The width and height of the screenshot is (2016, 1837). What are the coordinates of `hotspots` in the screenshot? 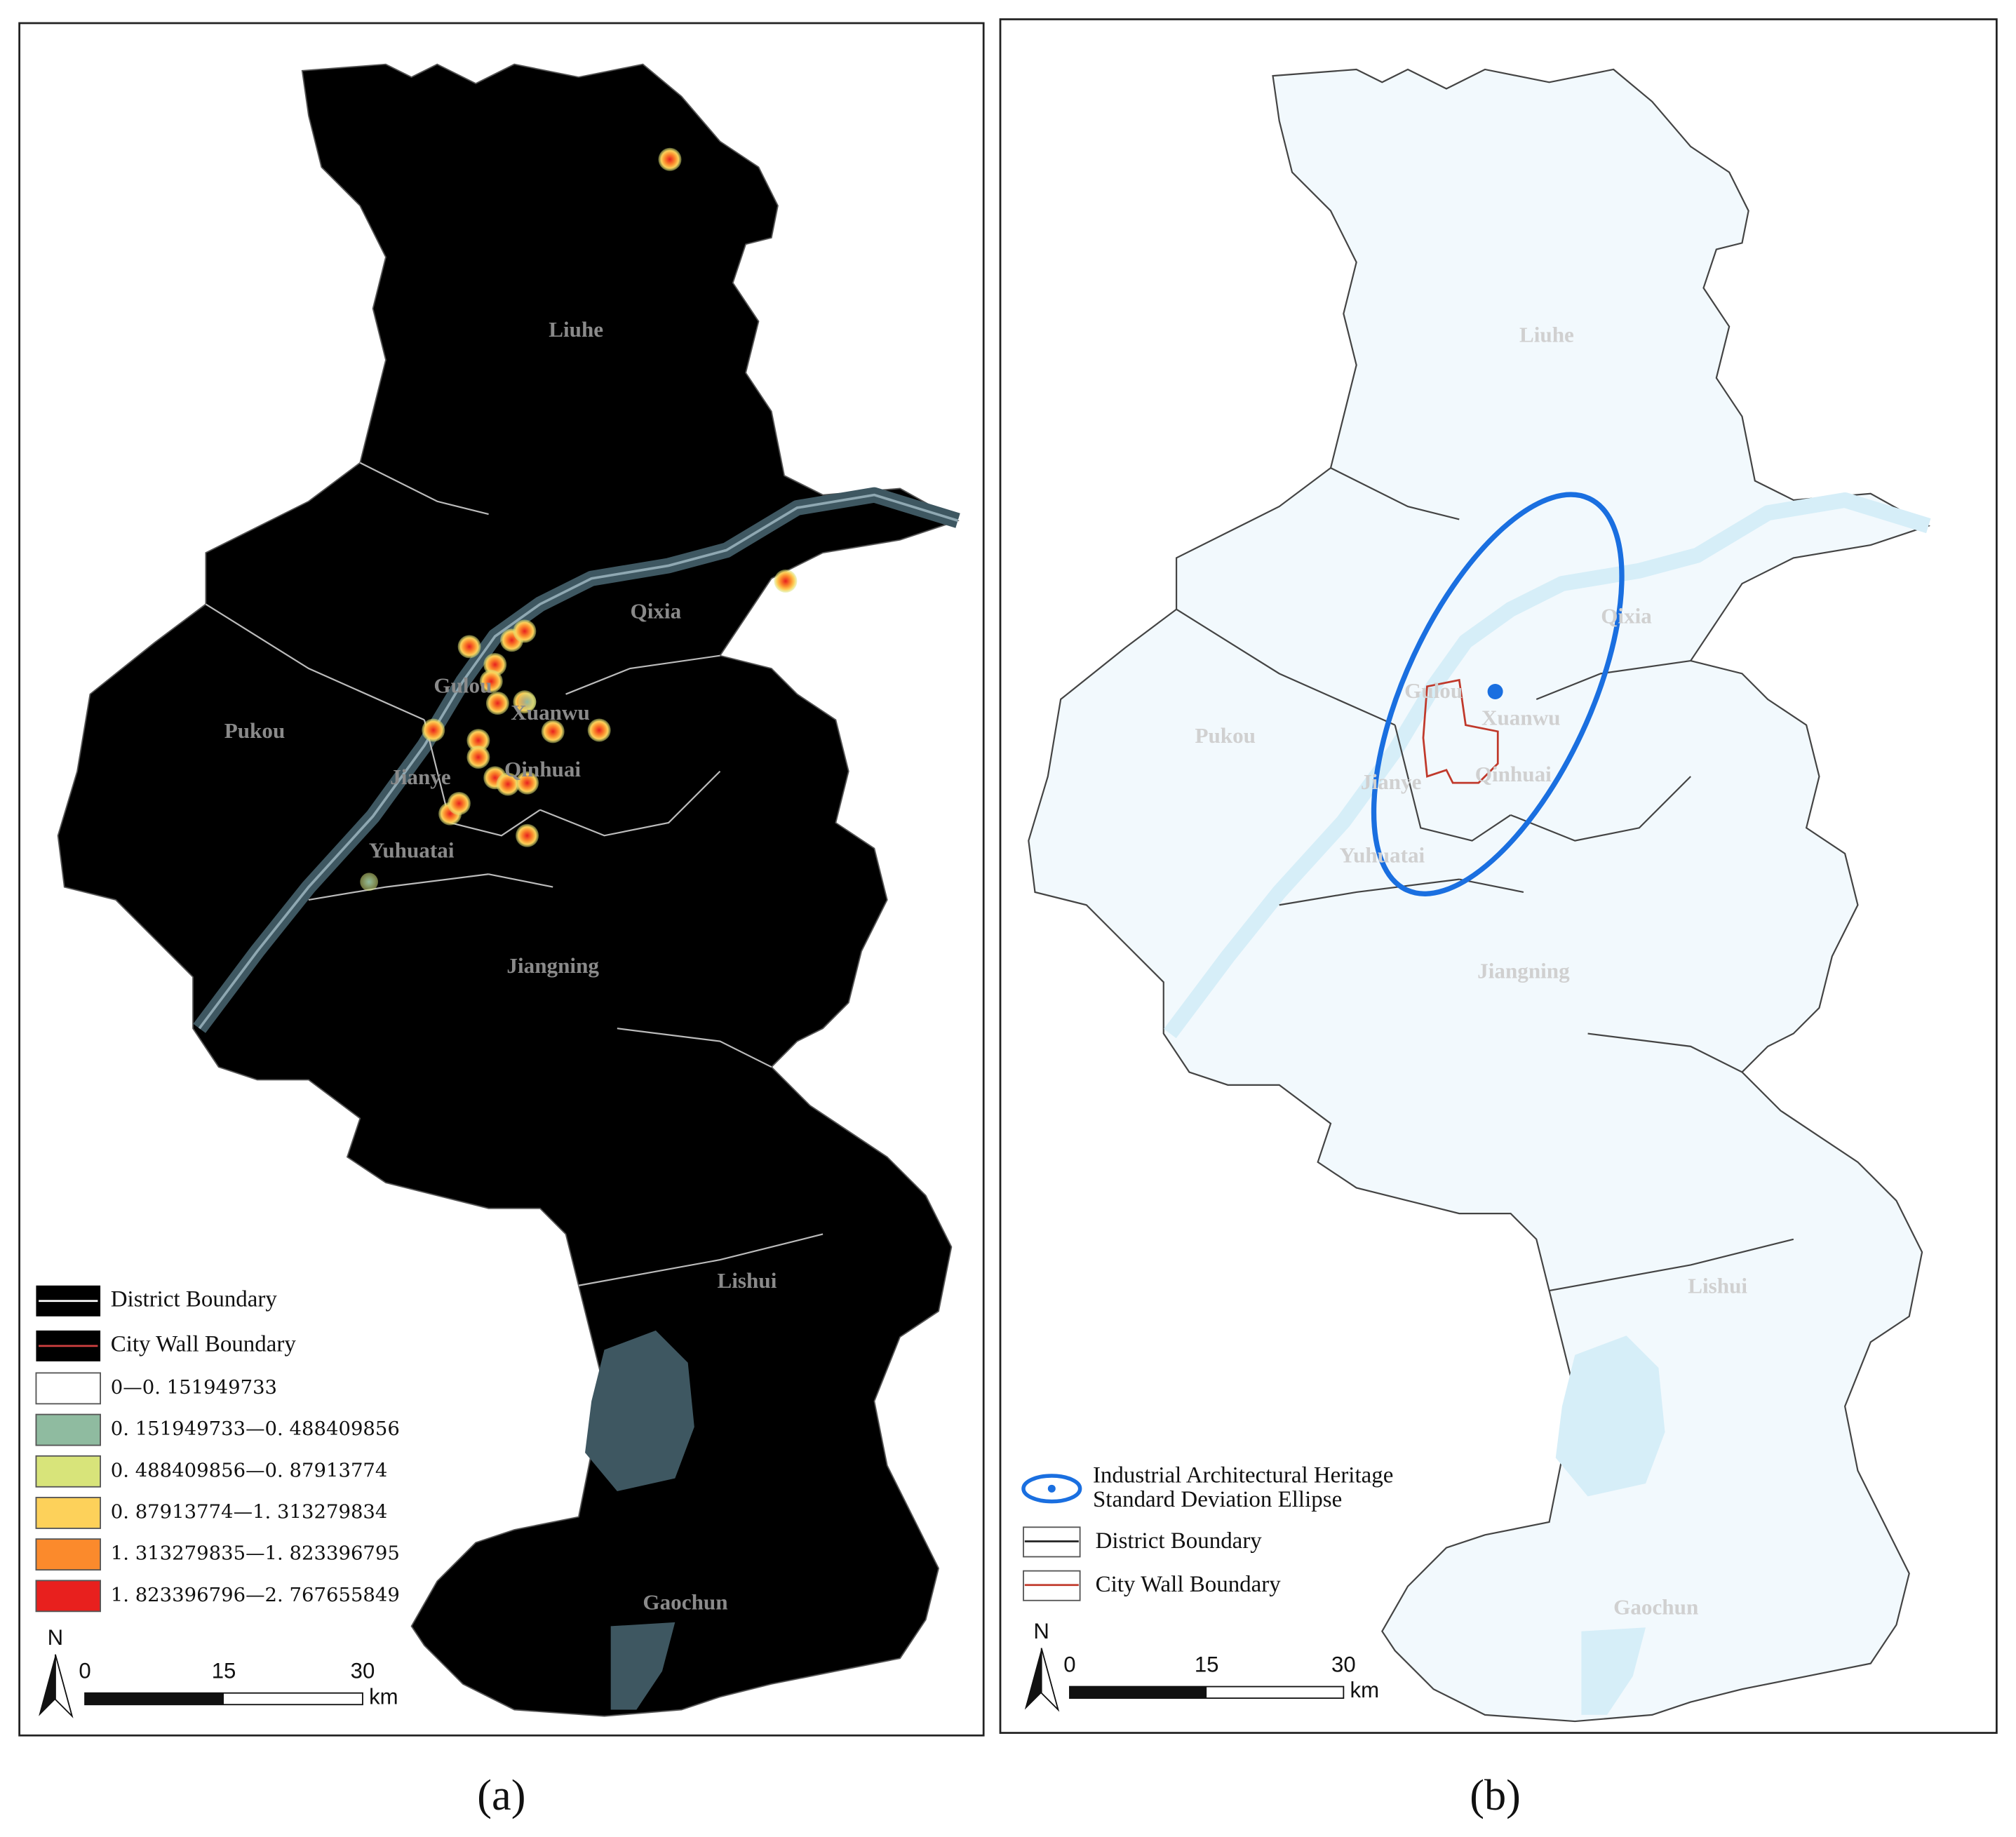 It's located at (579, 519).